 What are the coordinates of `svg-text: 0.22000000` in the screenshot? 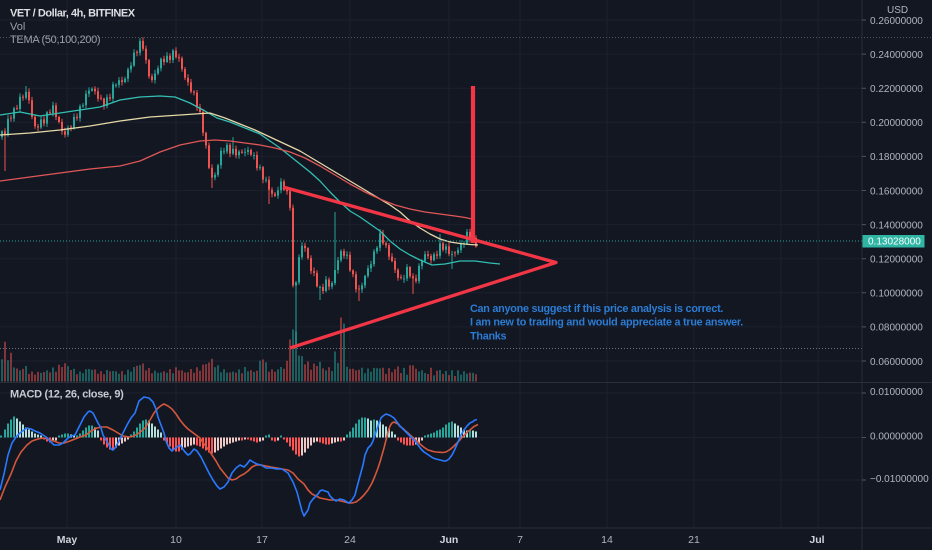 It's located at (896, 89).